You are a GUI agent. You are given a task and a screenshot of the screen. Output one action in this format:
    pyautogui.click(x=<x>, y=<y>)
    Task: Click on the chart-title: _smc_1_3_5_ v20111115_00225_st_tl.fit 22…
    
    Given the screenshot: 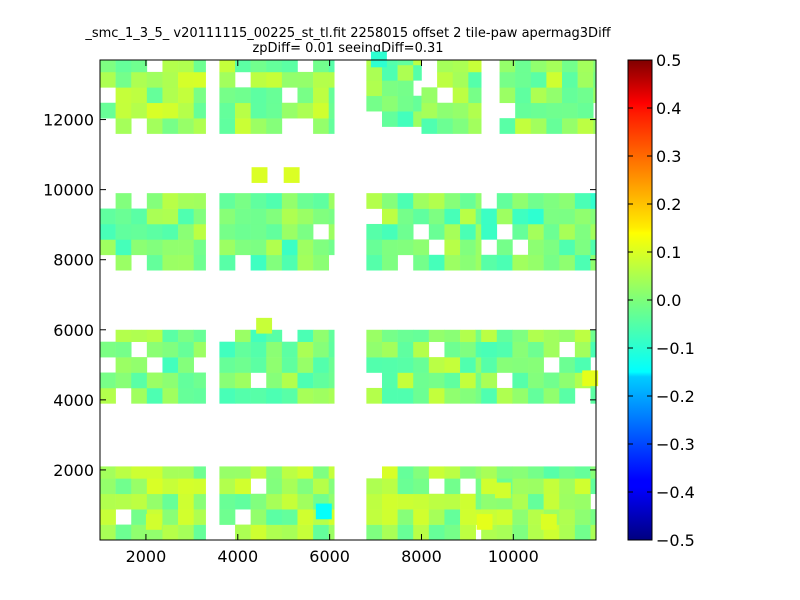 What is the action you would take?
    pyautogui.click(x=347, y=33)
    